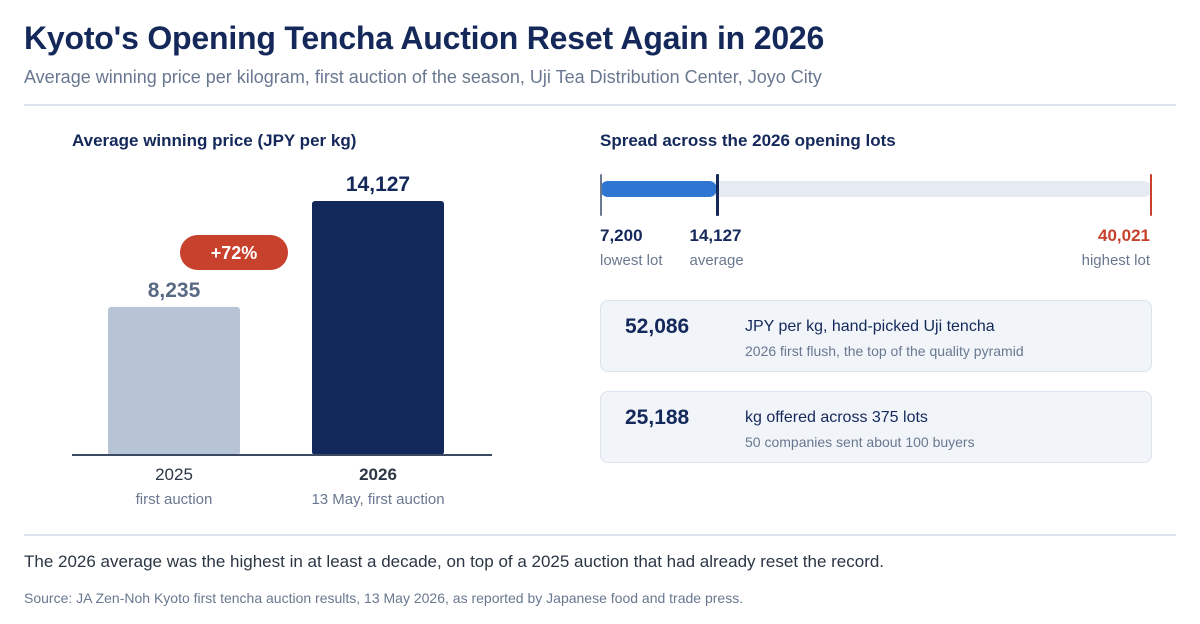 Image resolution: width=1200 pixels, height=624 pixels. What do you see at coordinates (378, 328) in the screenshot?
I see `bar-2026` at bounding box center [378, 328].